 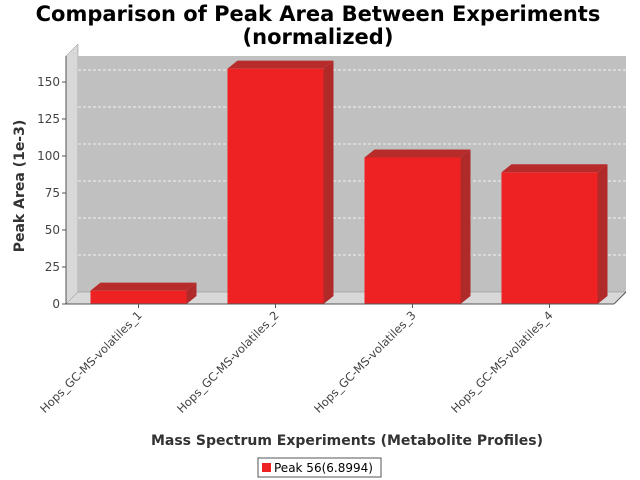 What do you see at coordinates (227, 361) in the screenshot?
I see `x-tick-label: Hops_GC-MS-volatiles_2` at bounding box center [227, 361].